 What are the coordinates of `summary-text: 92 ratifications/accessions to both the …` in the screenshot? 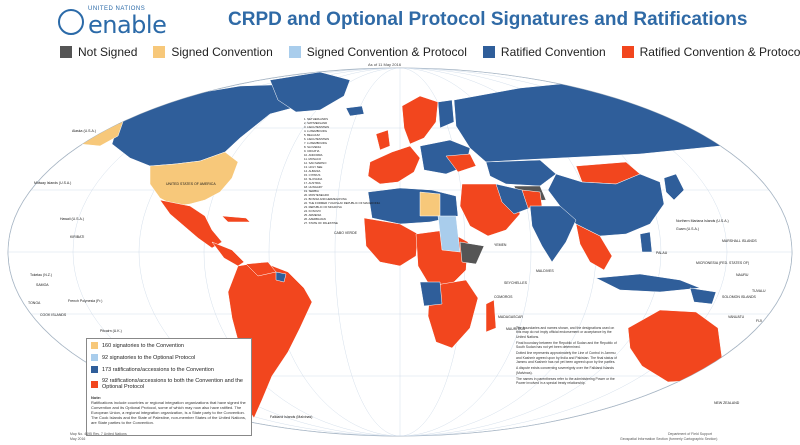 It's located at (172, 384).